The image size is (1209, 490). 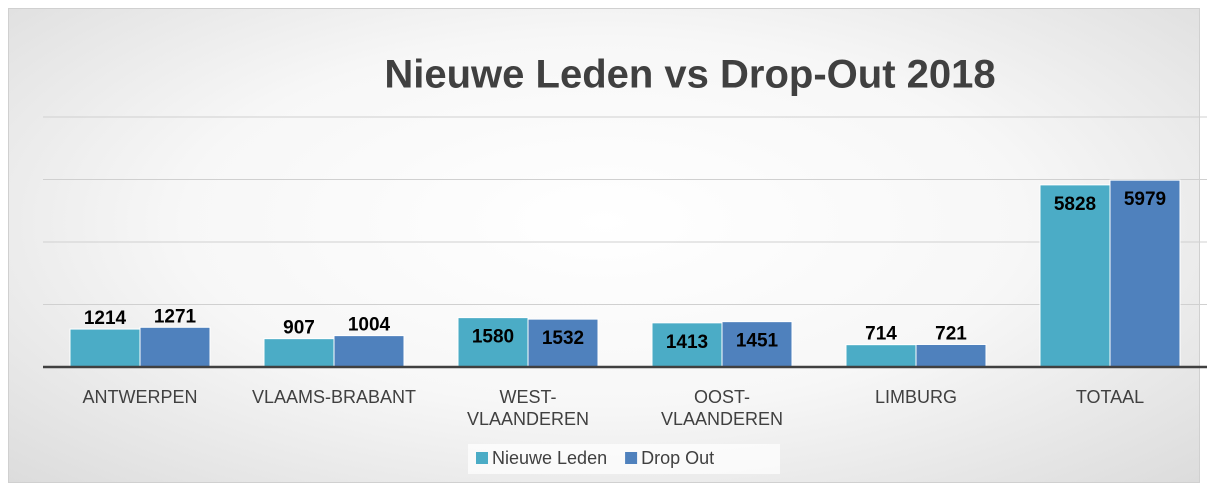 What do you see at coordinates (1110, 397) in the screenshot?
I see `x-tick-label: TOTAAL` at bounding box center [1110, 397].